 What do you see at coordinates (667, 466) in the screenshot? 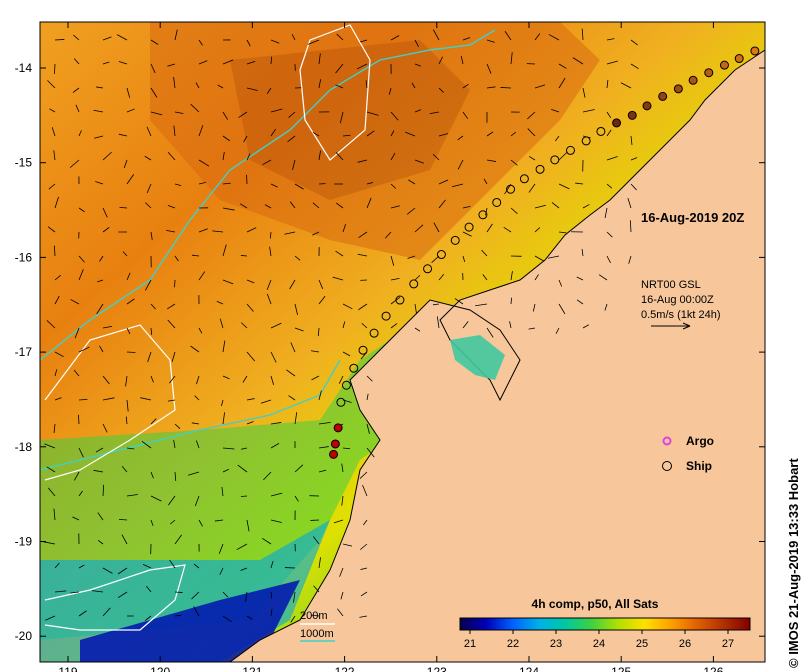
I see `ship-marker` at bounding box center [667, 466].